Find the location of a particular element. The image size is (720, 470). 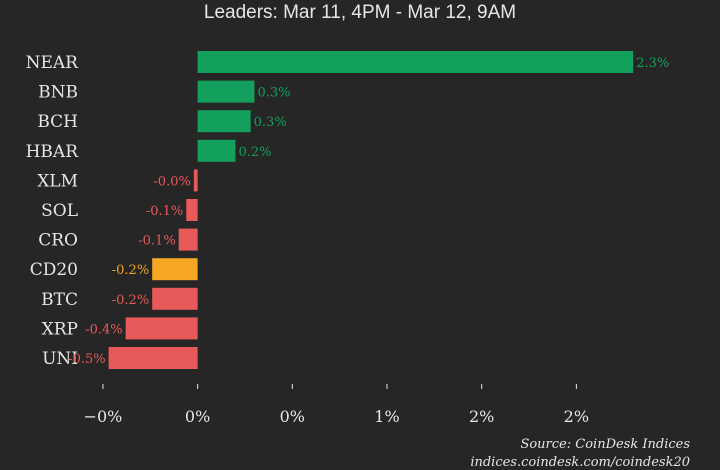

category-label: SOL is located at coordinates (59, 211).